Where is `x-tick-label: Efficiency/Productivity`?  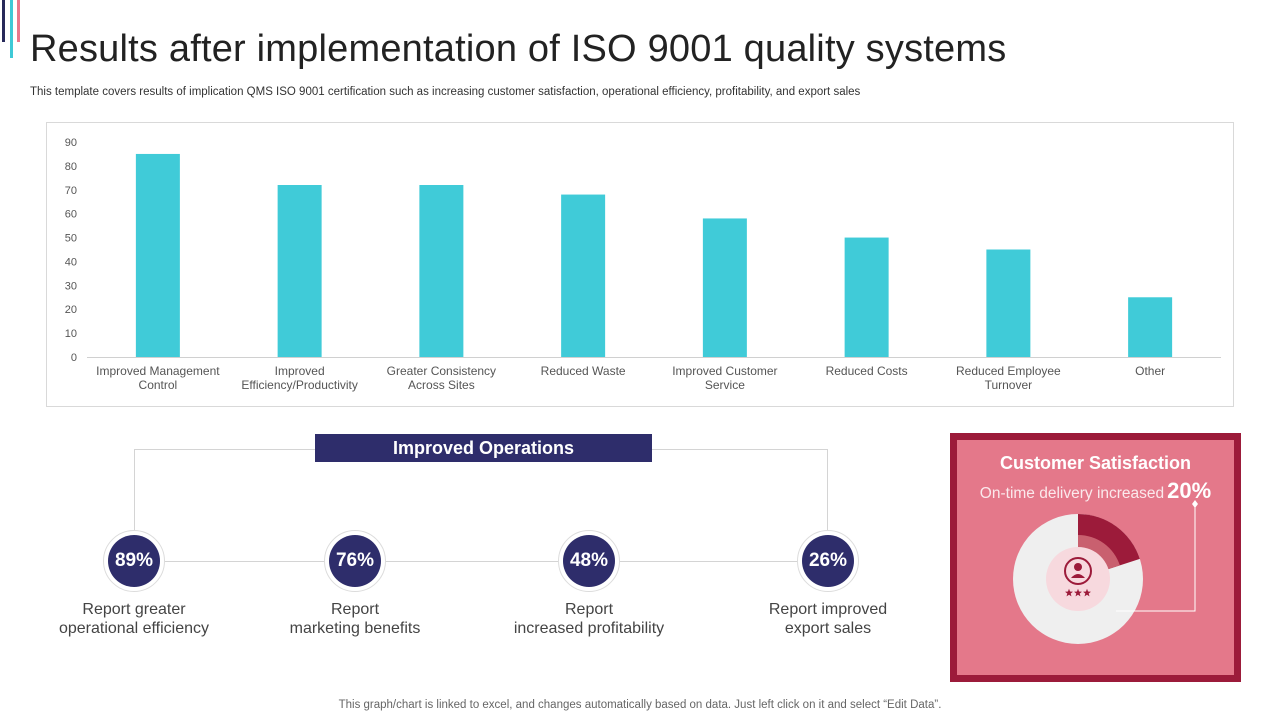
x-tick-label: Efficiency/Productivity is located at coordinates (299, 385).